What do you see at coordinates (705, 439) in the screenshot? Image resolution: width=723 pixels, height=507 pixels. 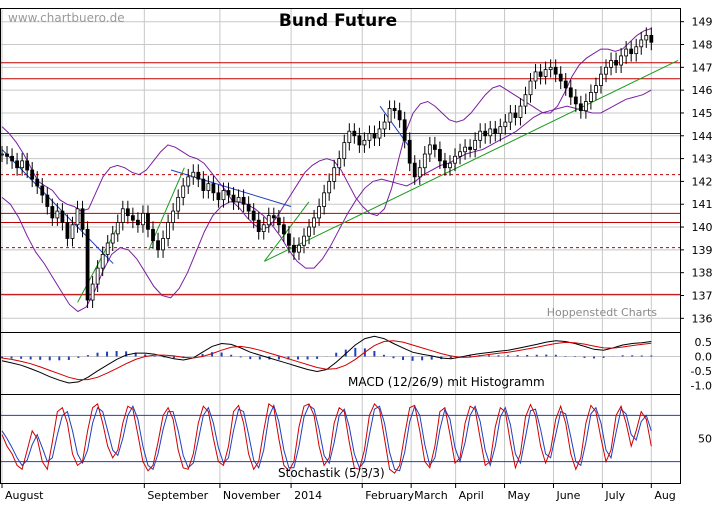 I see `stoch-tick-label: 50` at bounding box center [705, 439].